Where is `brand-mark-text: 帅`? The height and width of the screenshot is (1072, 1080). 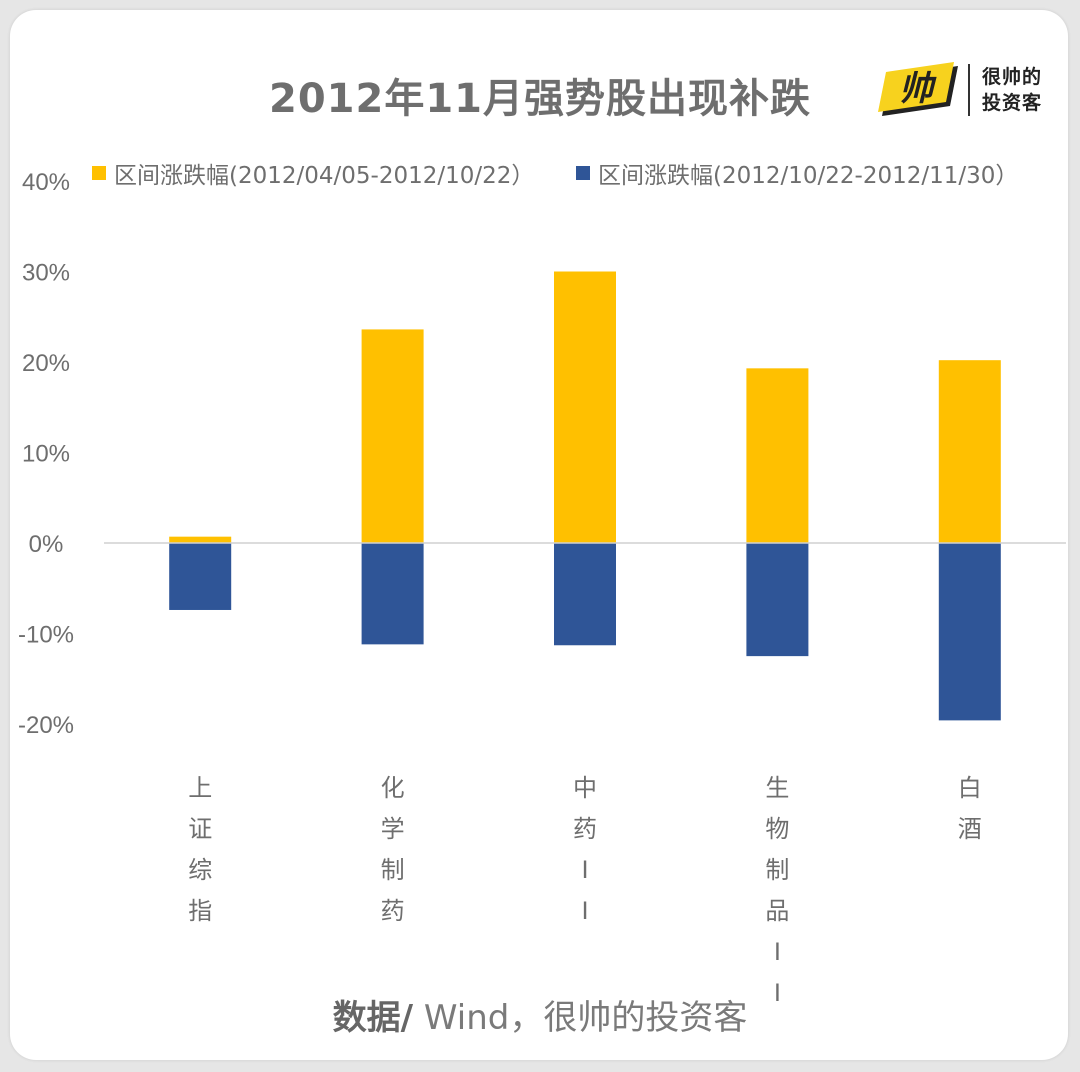 brand-mark-text: 帅 is located at coordinates (918, 89).